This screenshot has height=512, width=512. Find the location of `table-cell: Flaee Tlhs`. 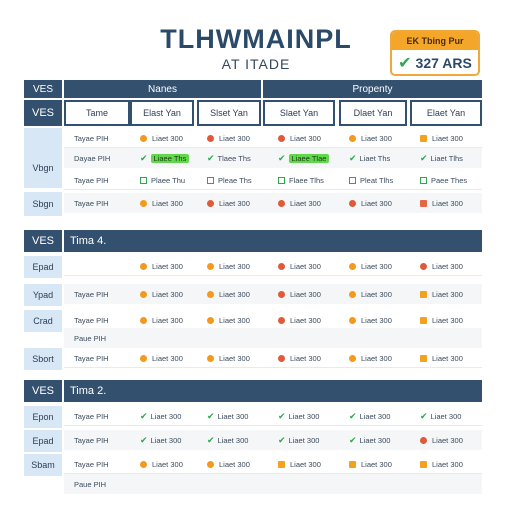

table-cell: Flaee Tlhs is located at coordinates (301, 180).